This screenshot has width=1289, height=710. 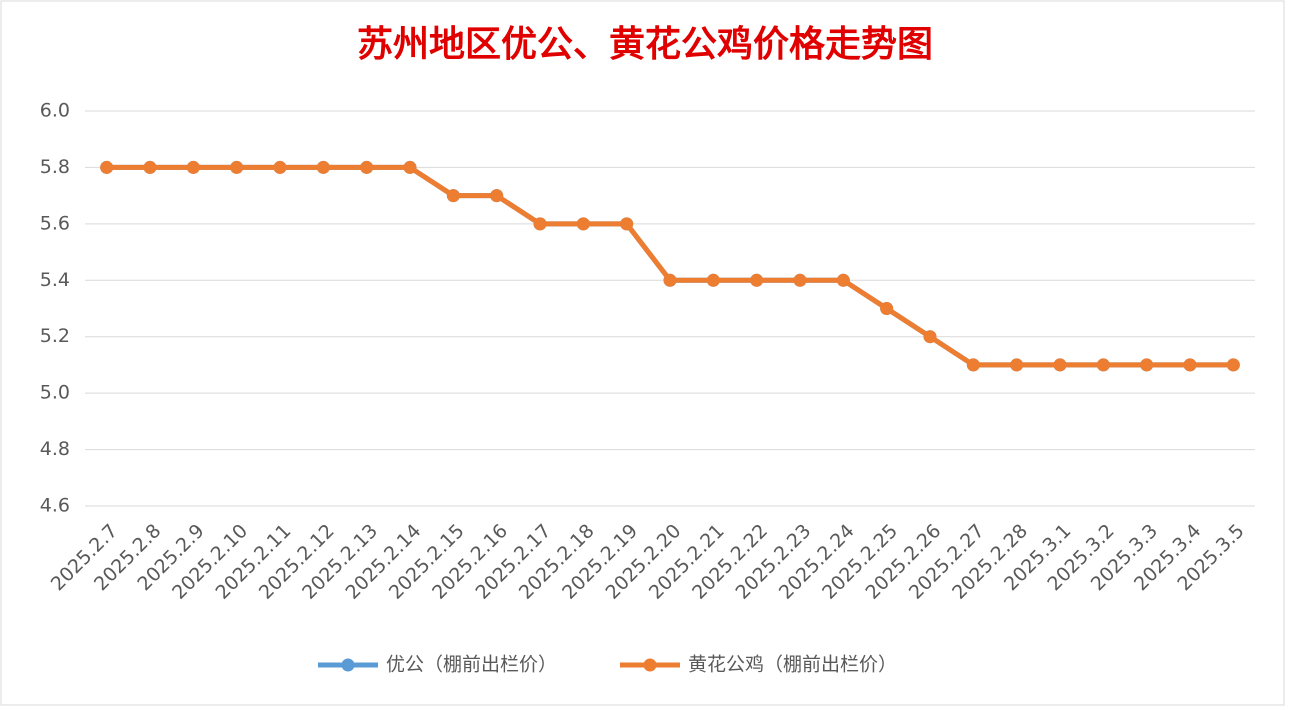 I want to click on legend-label: 黄花公鸡（棚前出栏价）, so click(x=792, y=665).